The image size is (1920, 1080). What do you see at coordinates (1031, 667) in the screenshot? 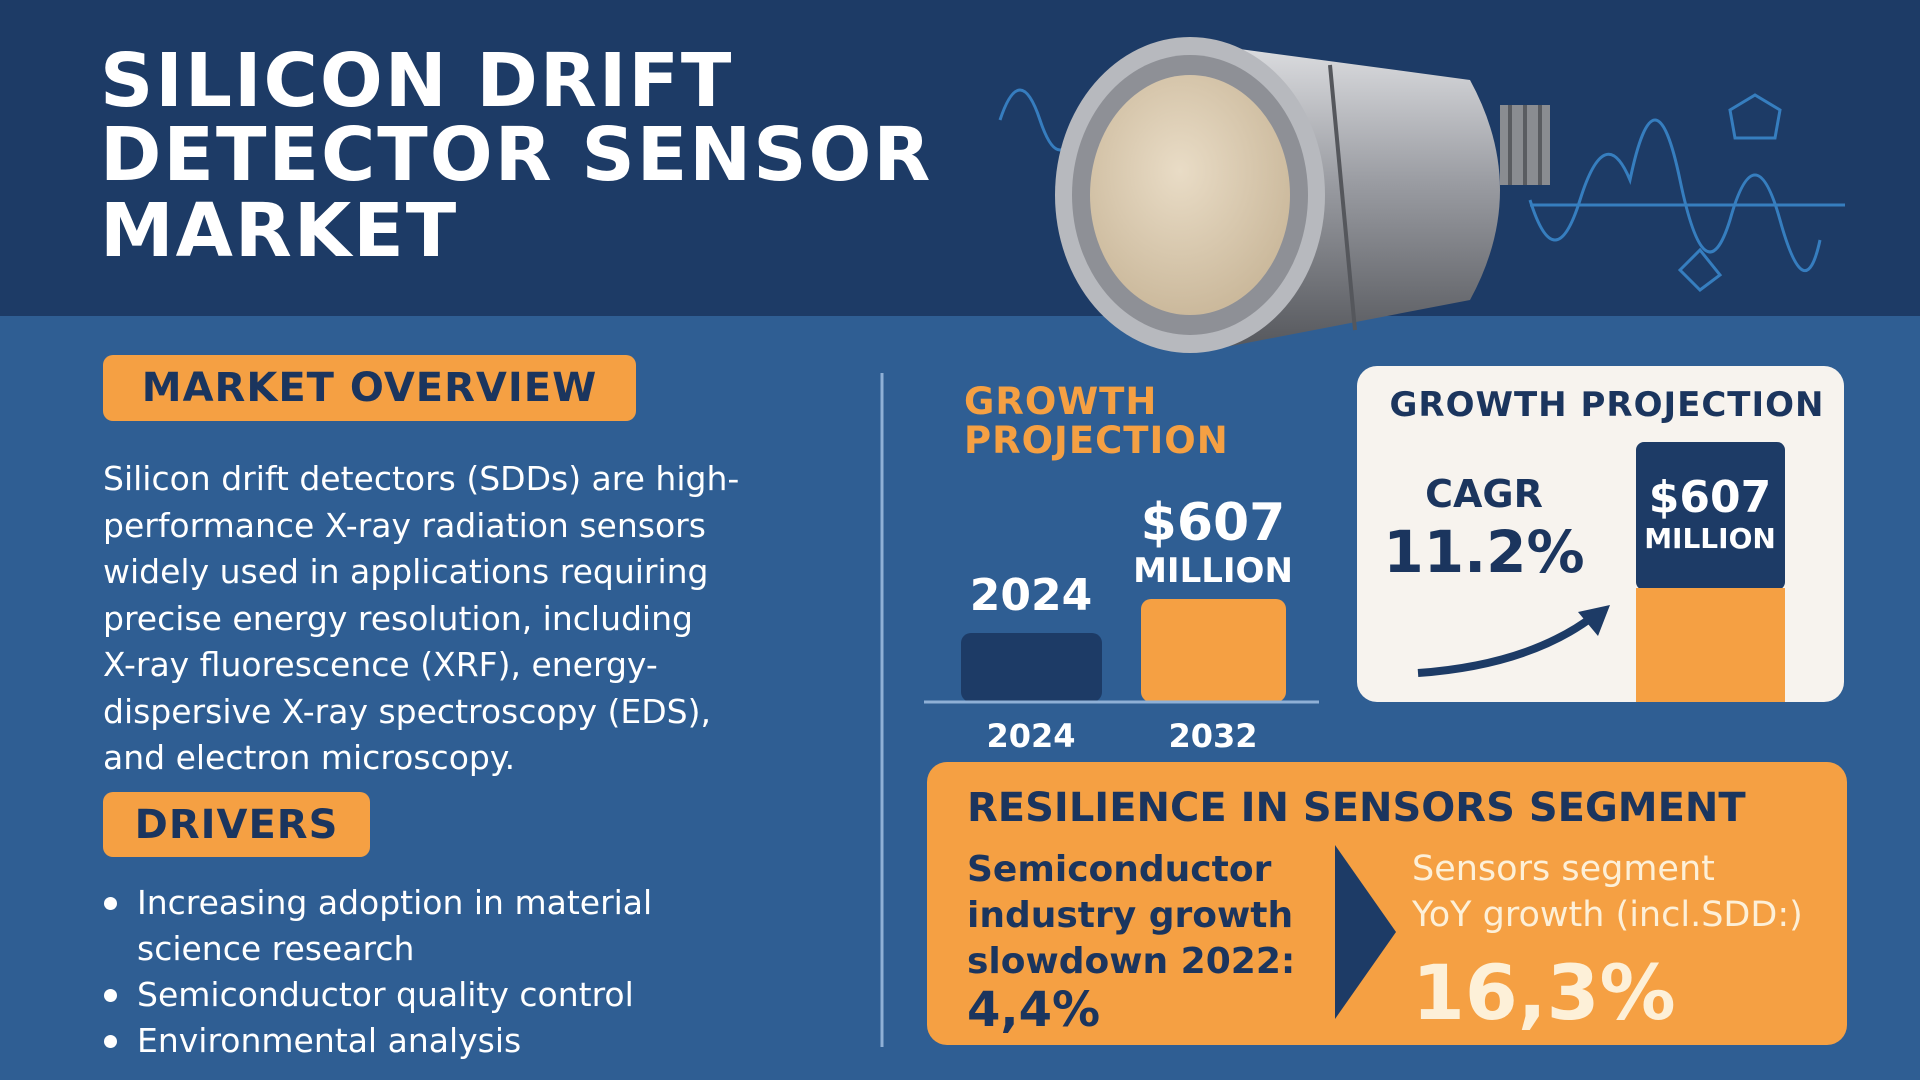
I see `bar-2024` at bounding box center [1031, 667].